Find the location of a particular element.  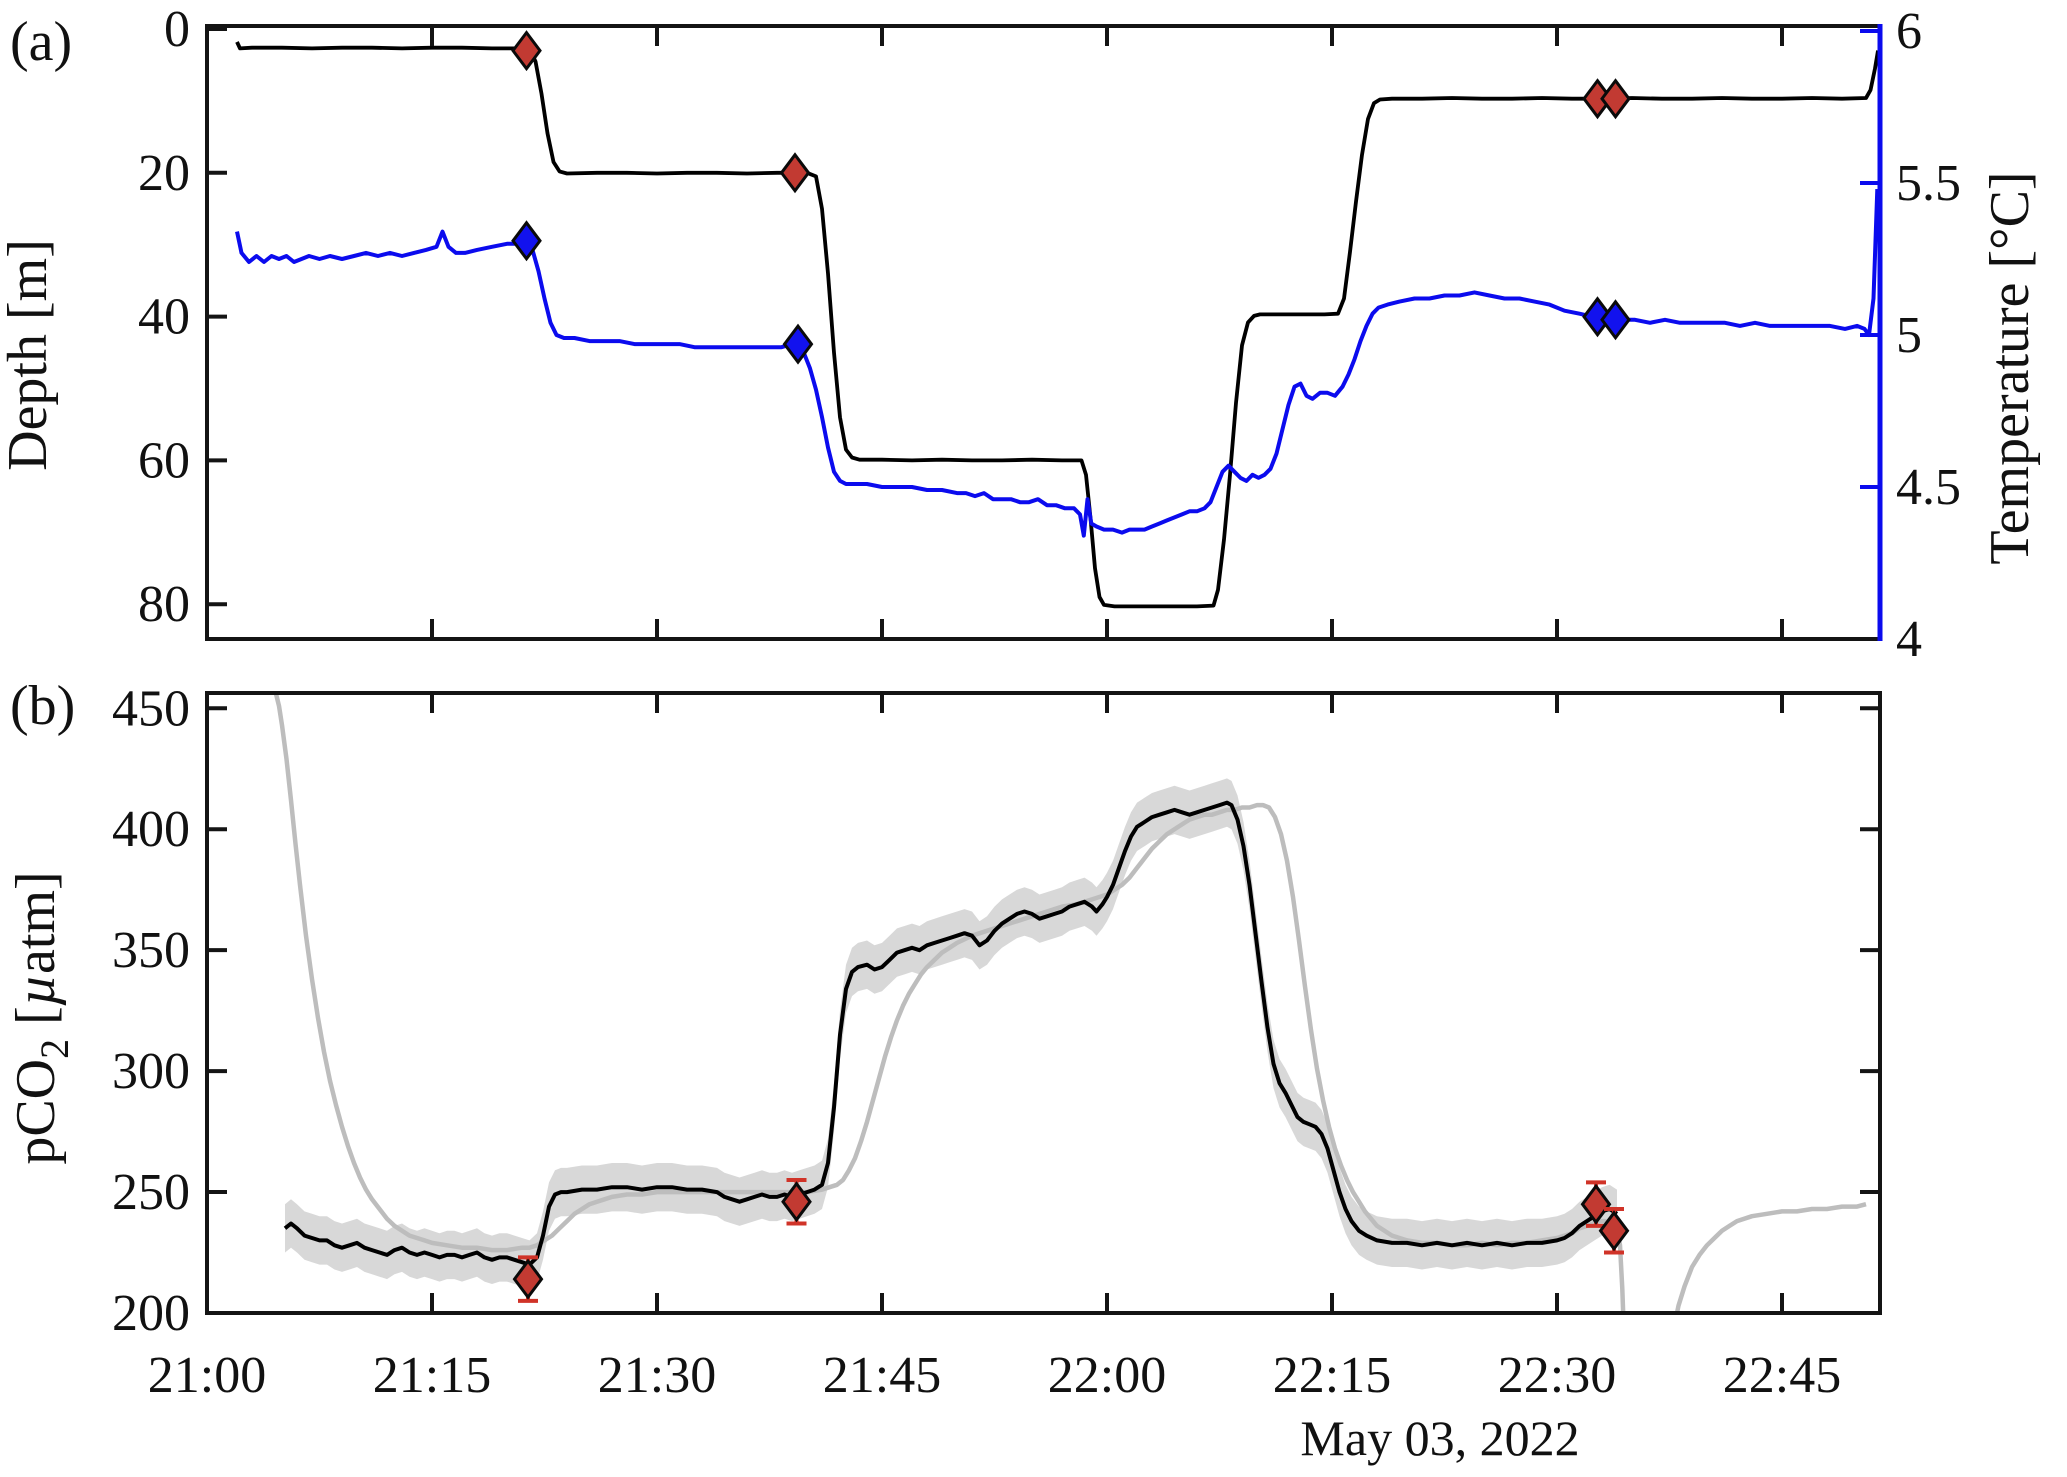

depth-tick-label: 60 is located at coordinates (164, 460).